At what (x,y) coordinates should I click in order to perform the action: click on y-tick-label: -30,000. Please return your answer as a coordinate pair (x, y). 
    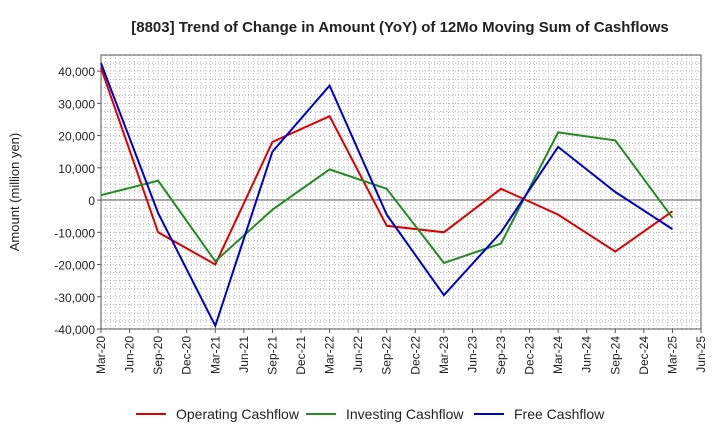
    Looking at the image, I should click on (74, 298).